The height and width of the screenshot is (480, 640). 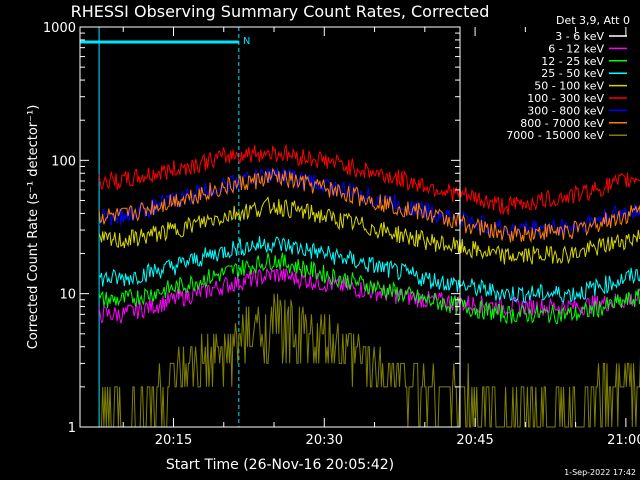 I want to click on y-tick-label: 100, so click(x=63, y=161).